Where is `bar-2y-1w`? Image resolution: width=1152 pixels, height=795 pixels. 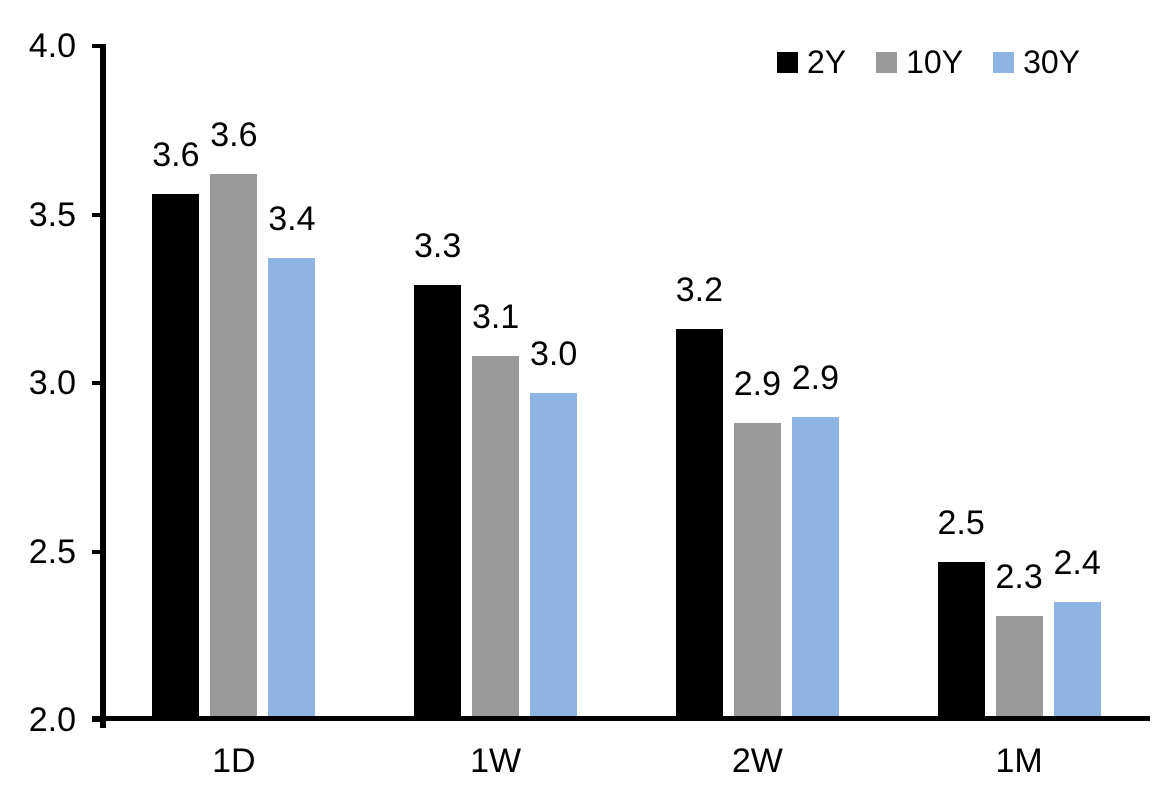 bar-2y-1w is located at coordinates (438, 502).